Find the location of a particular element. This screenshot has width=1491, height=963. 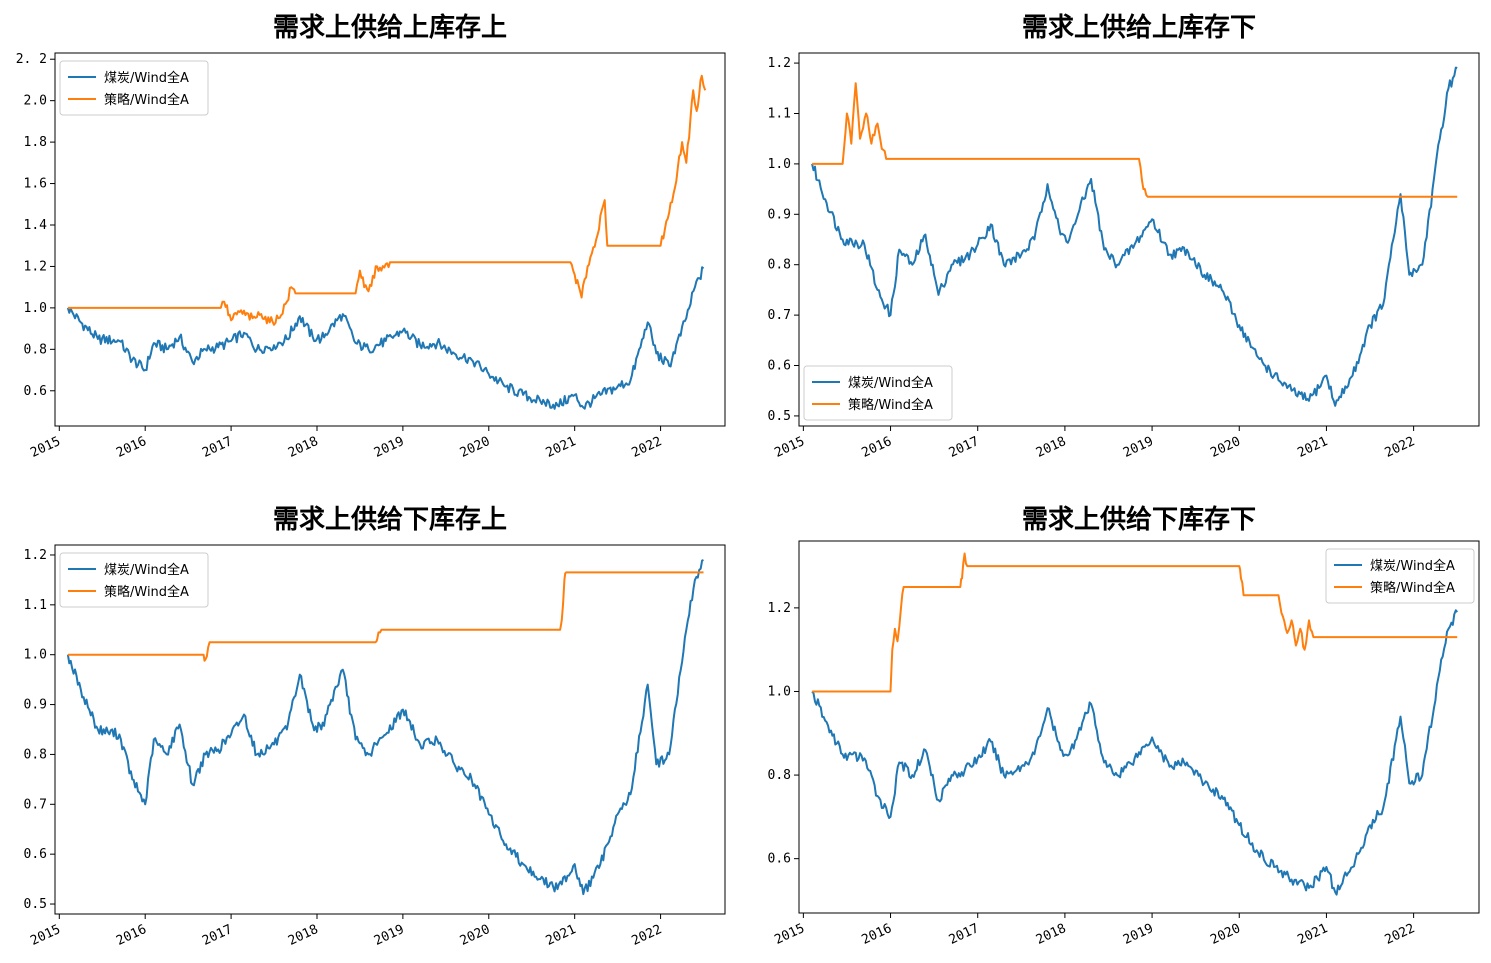

y-tick-label: 1.6 is located at coordinates (35, 184).